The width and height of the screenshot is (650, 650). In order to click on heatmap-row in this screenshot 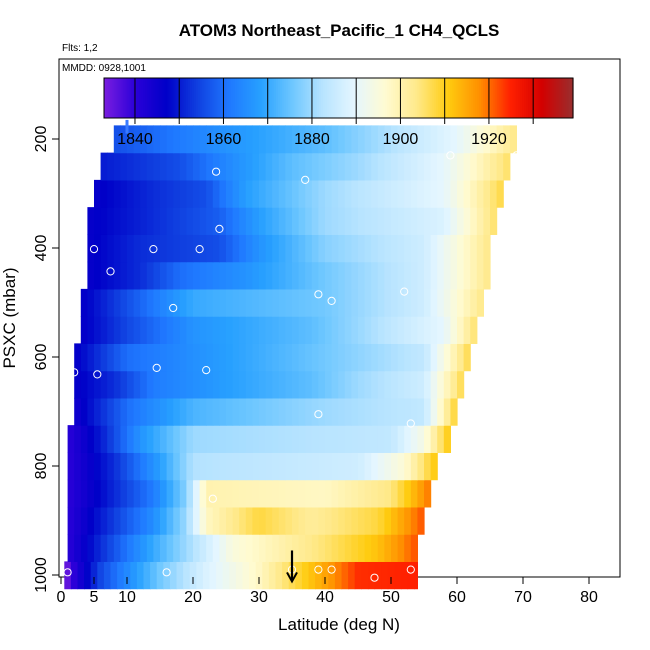, I will do `click(289, 248)`.